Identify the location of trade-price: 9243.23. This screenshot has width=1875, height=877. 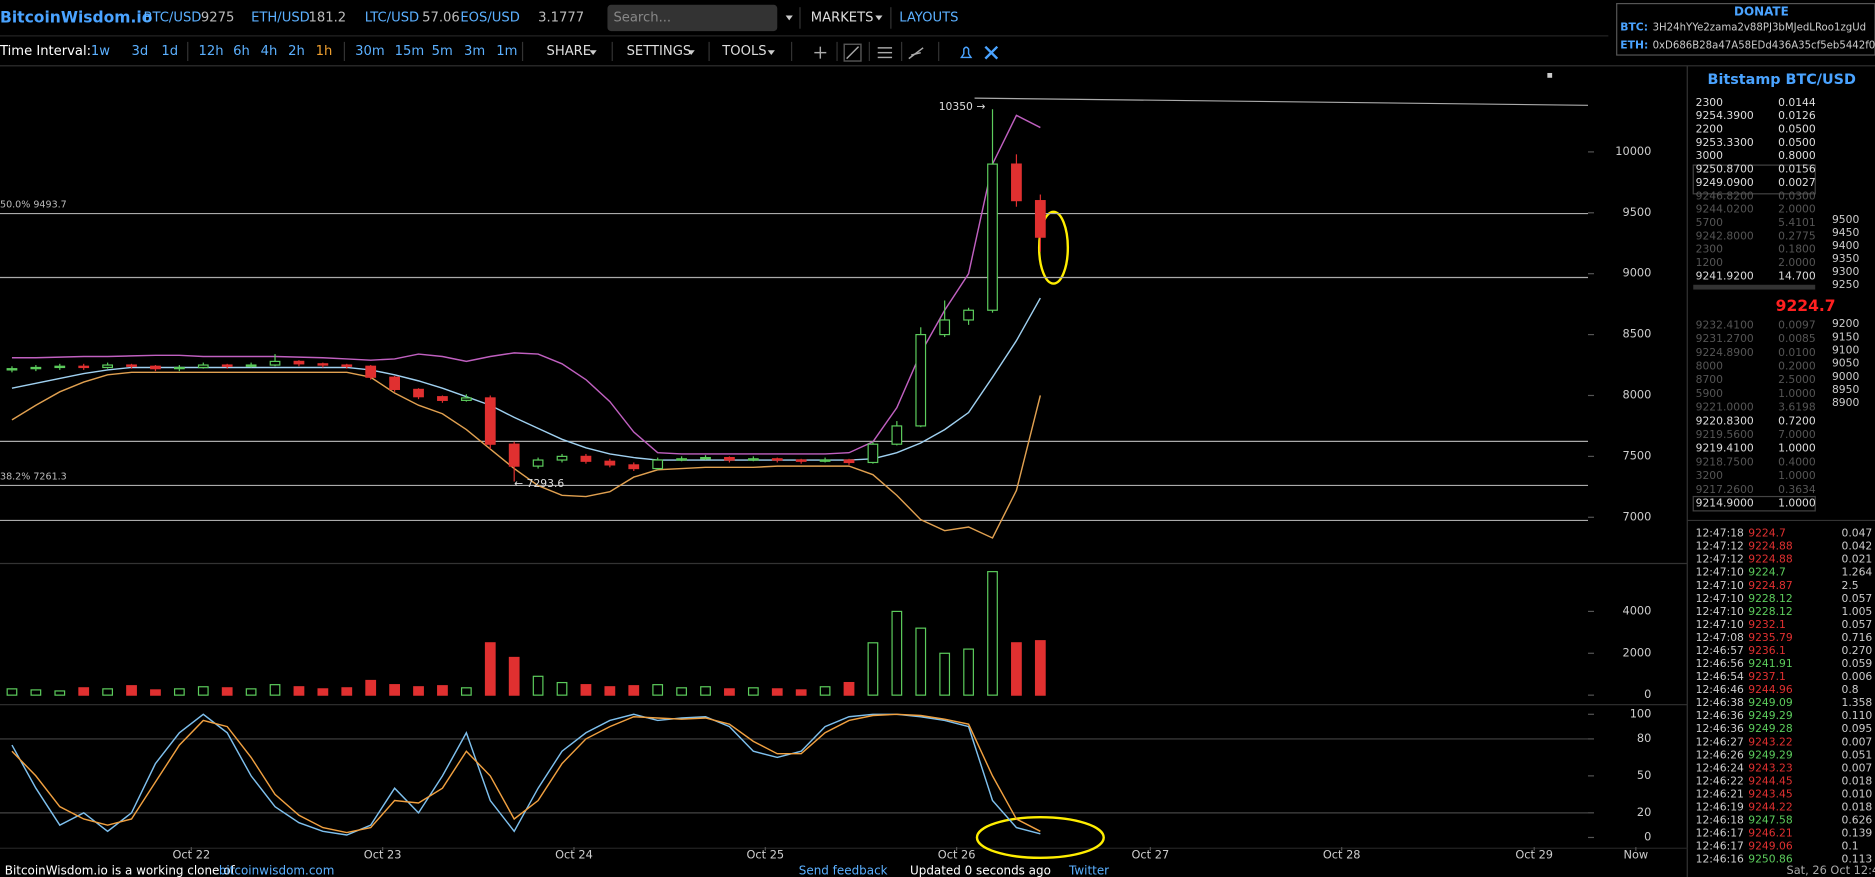
(1770, 767).